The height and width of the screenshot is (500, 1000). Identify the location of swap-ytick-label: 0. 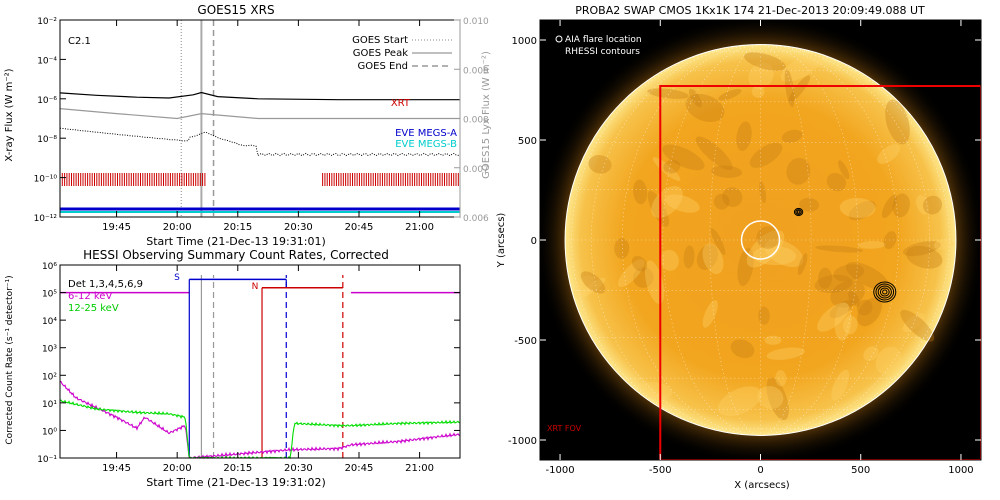
(534, 241).